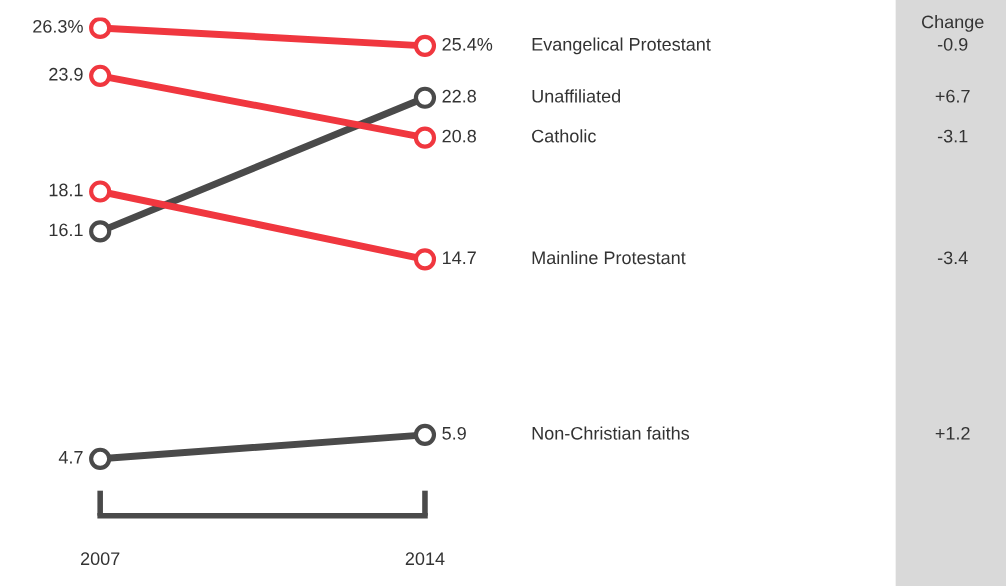  I want to click on data-label: 26.3%, so click(58, 26).